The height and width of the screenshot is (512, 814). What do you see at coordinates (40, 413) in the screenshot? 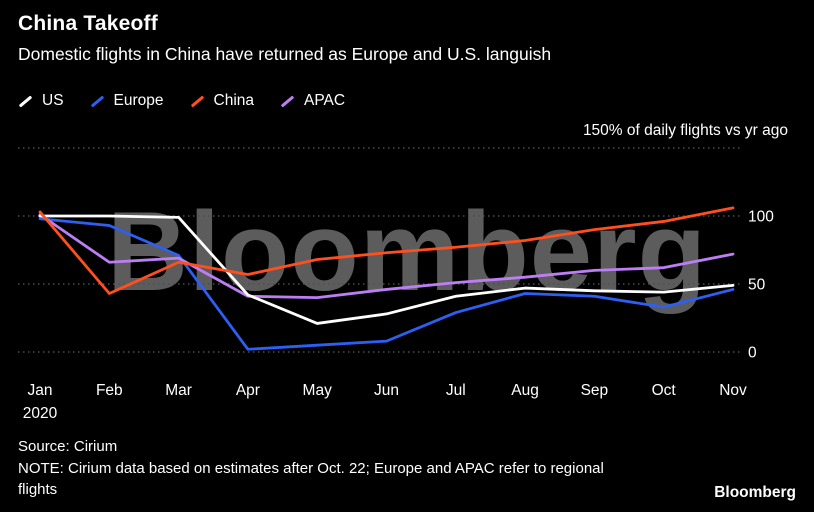
I see `x-axis-year-label: 2020` at bounding box center [40, 413].